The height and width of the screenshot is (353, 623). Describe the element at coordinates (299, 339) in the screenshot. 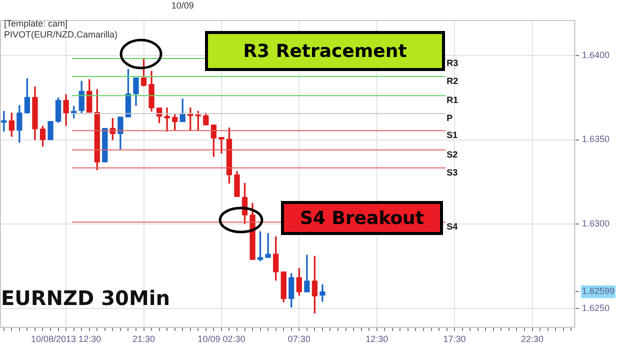

I see `x-tick-label: 07:30` at that location.